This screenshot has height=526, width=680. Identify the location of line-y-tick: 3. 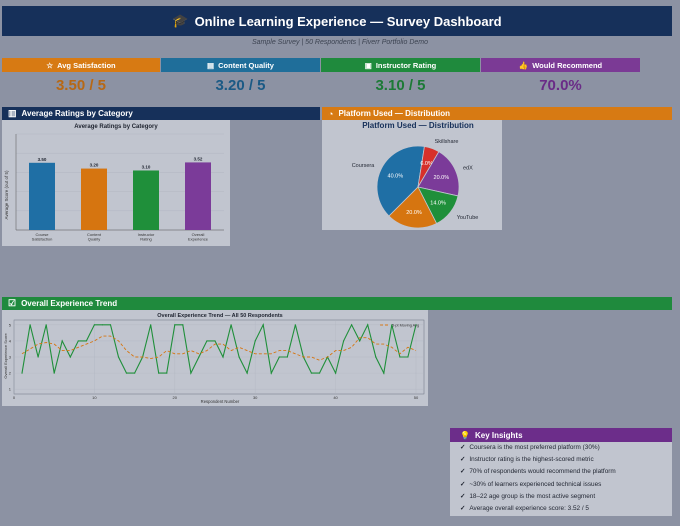
(10, 357).